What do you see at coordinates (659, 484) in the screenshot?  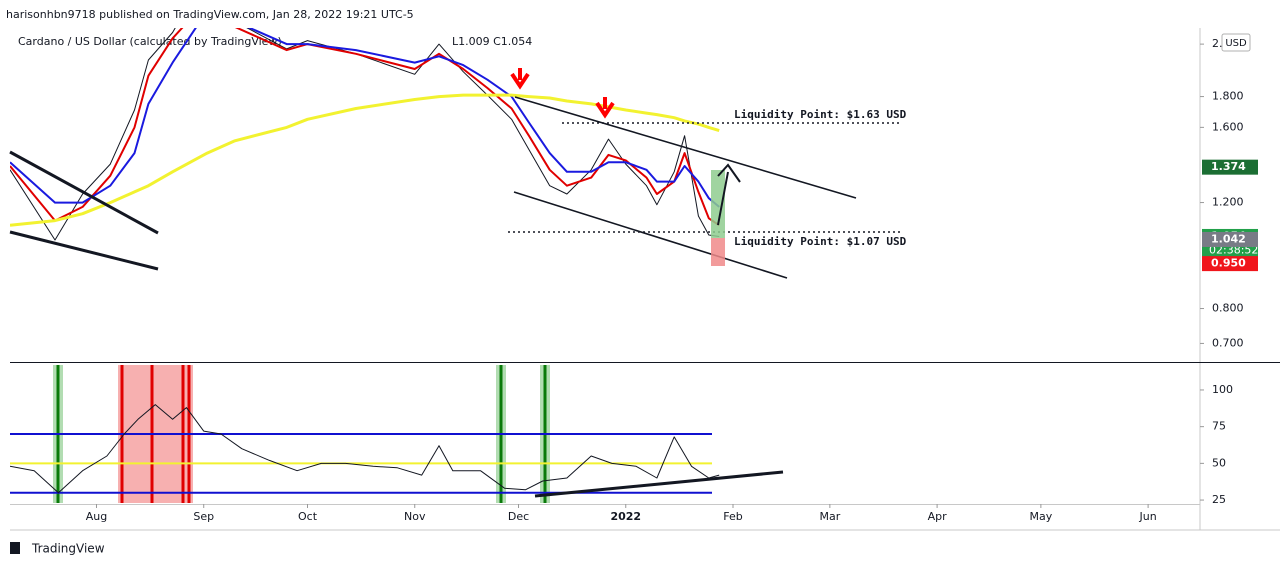 I see `oscillator-trendline` at bounding box center [659, 484].